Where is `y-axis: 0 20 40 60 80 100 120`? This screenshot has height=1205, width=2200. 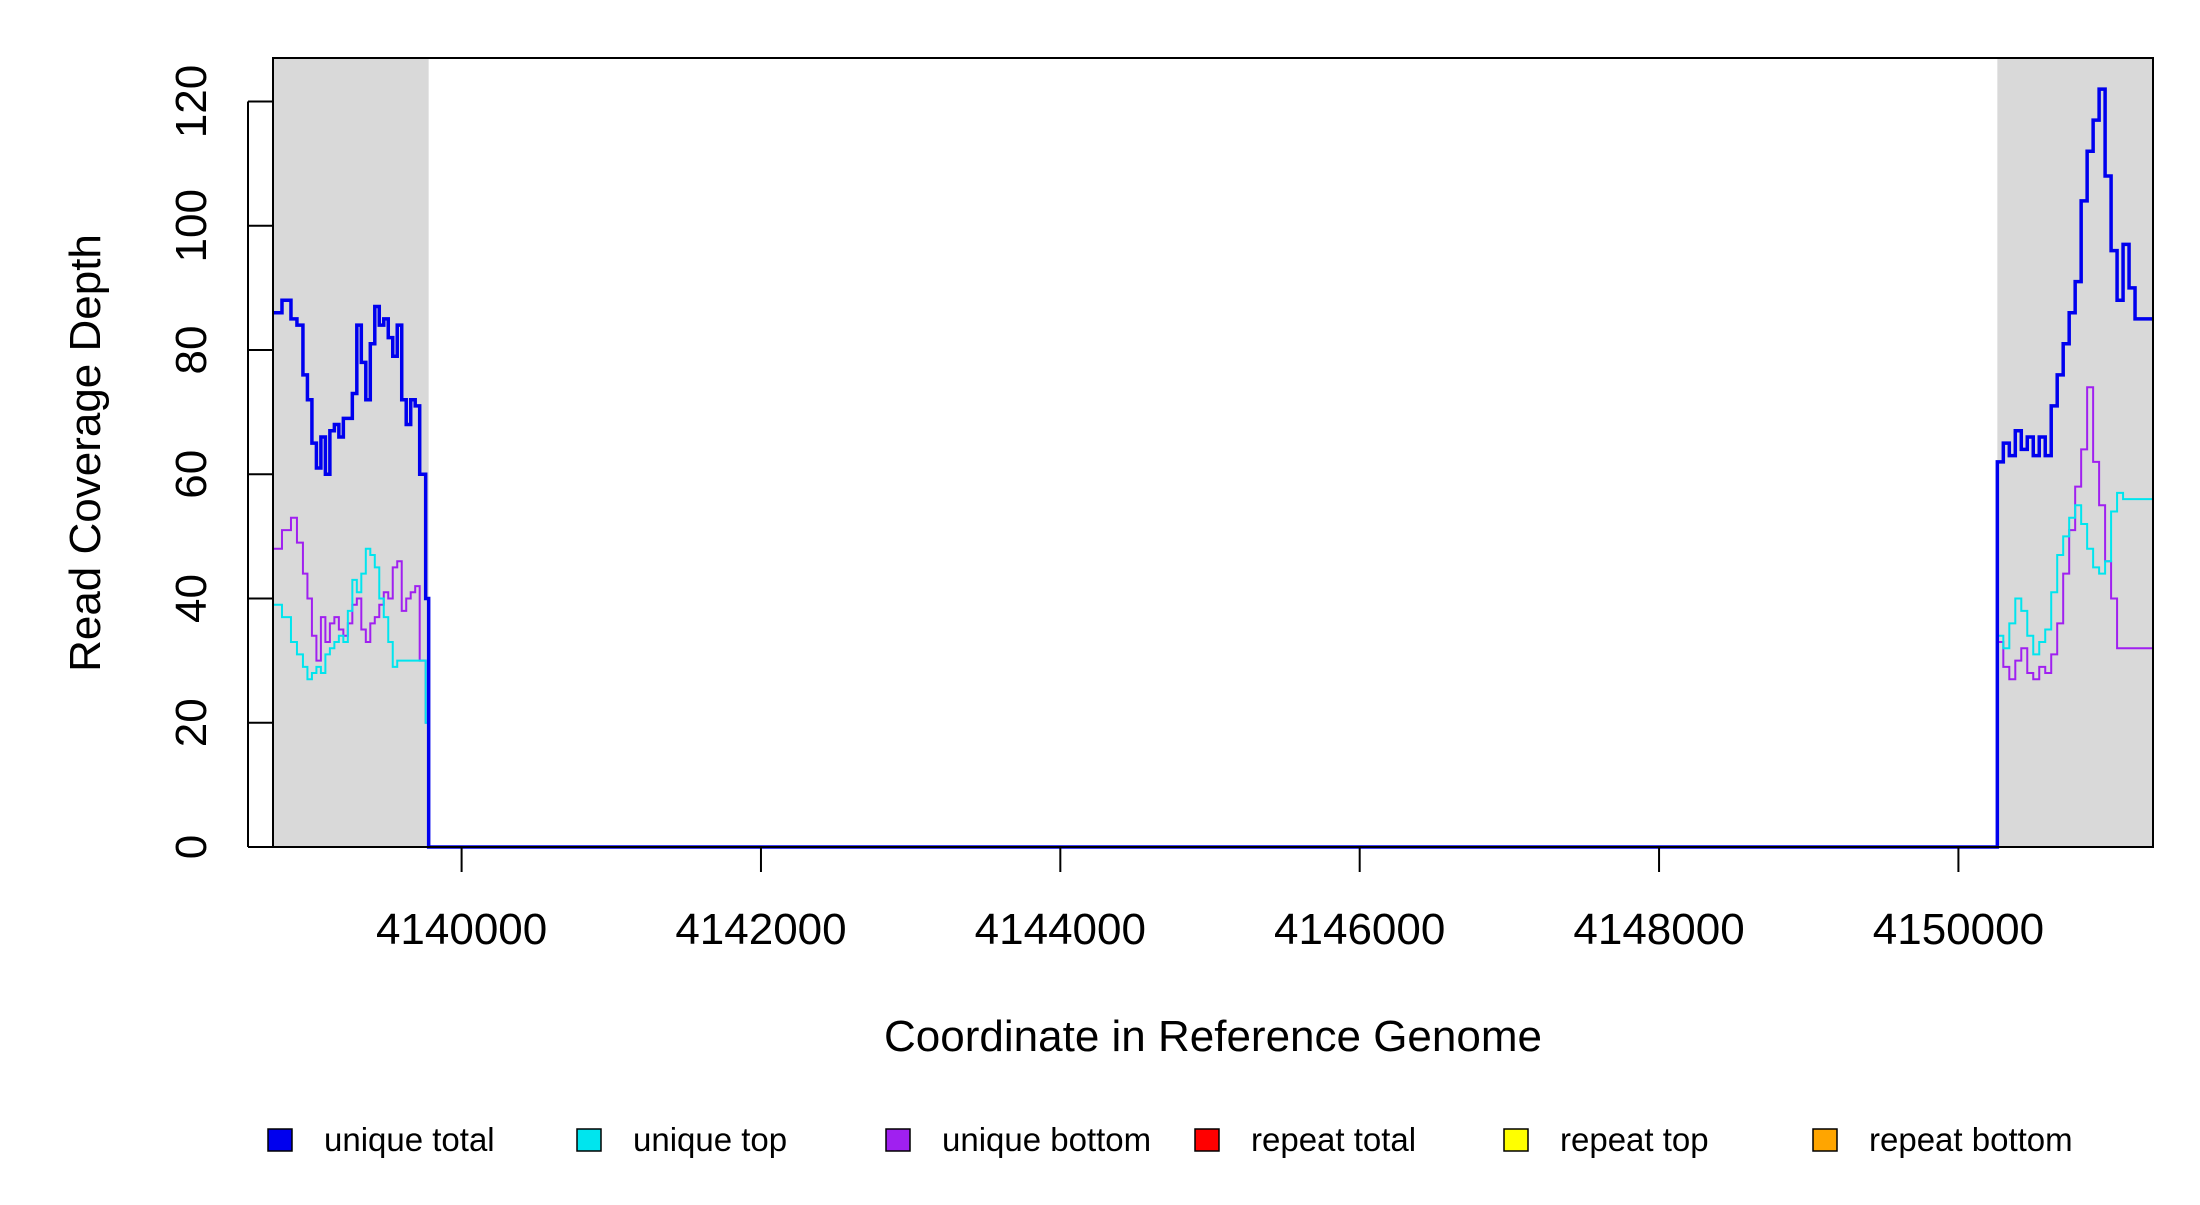 y-axis: 0 20 40 60 80 100 120 is located at coordinates (220, 462).